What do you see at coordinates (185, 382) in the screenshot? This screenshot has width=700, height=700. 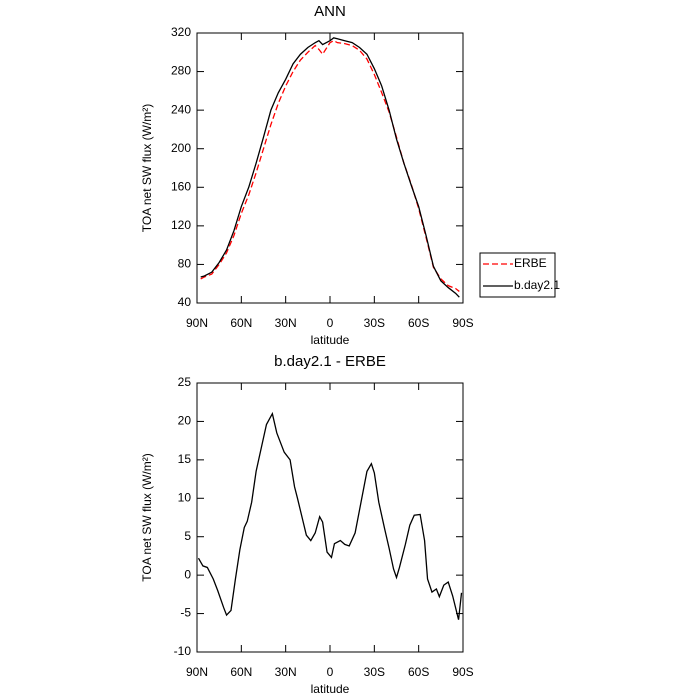 I see `y-tick-label: 25` at bounding box center [185, 382].